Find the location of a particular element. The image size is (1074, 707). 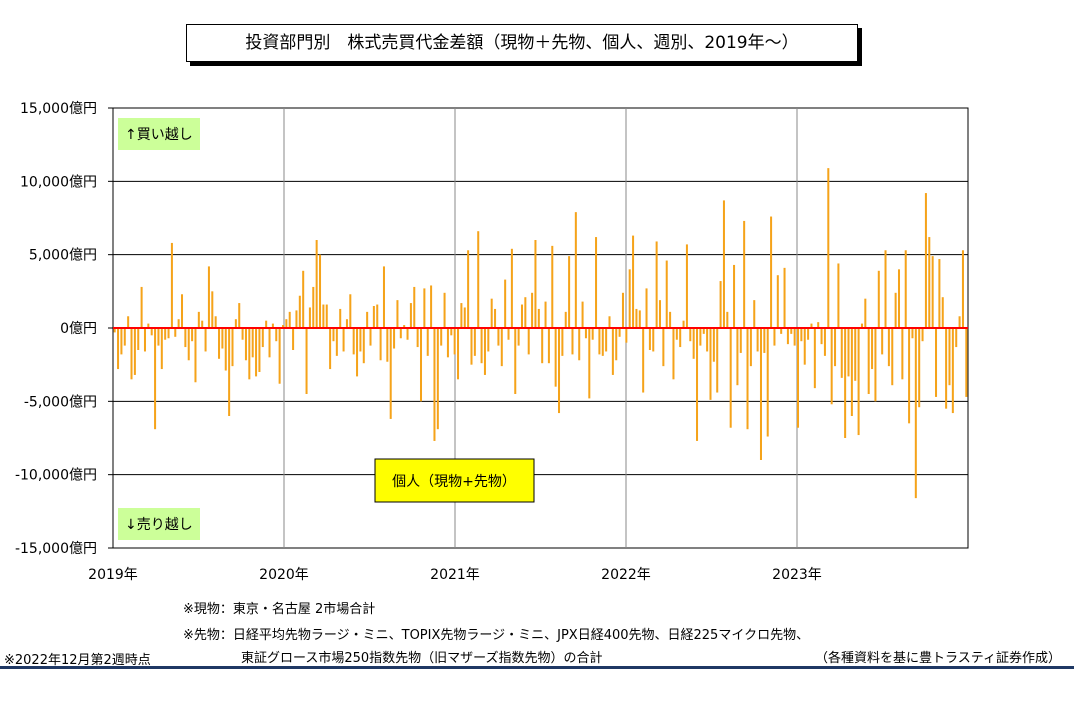

note-sakimono-cont: 東証グロース市場250指数先物（旧マザーズ指数先物）の合計 is located at coordinates (422, 658).